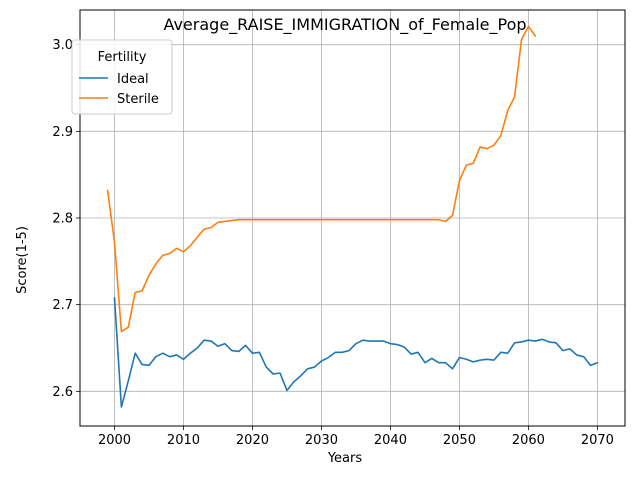  What do you see at coordinates (122, 57) in the screenshot?
I see `legend-title: Fertility` at bounding box center [122, 57].